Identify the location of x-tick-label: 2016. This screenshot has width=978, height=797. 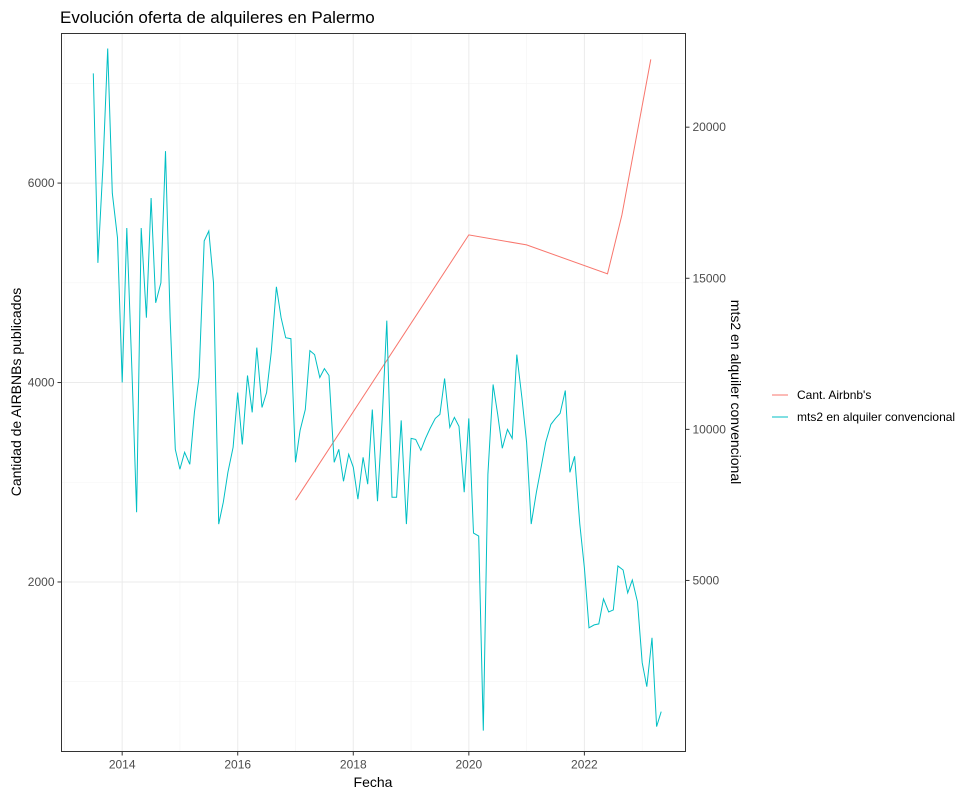
(237, 765).